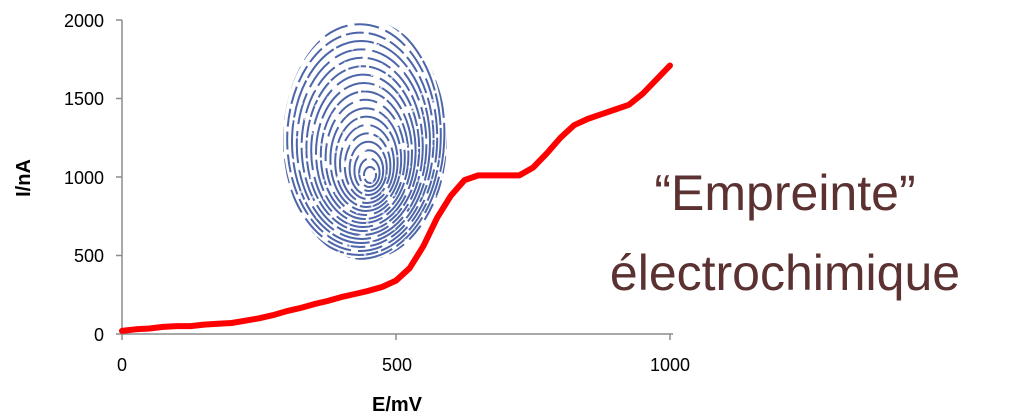 This screenshot has width=1013, height=418. I want to click on caption-line-2: électrochimique, so click(785, 273).